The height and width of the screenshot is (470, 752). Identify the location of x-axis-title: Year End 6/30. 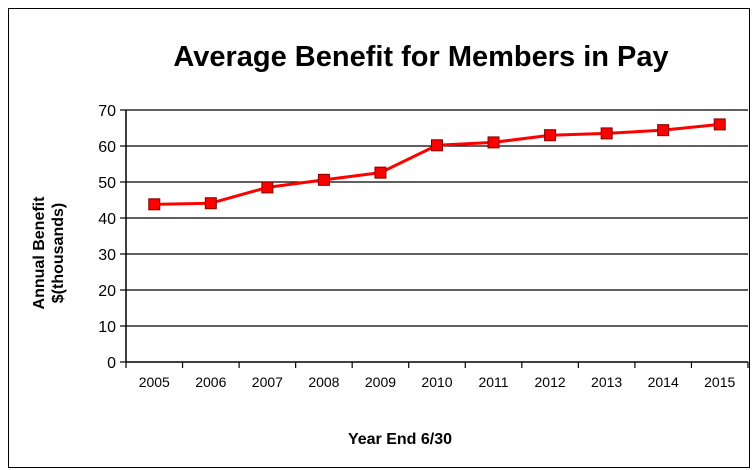
(400, 439).